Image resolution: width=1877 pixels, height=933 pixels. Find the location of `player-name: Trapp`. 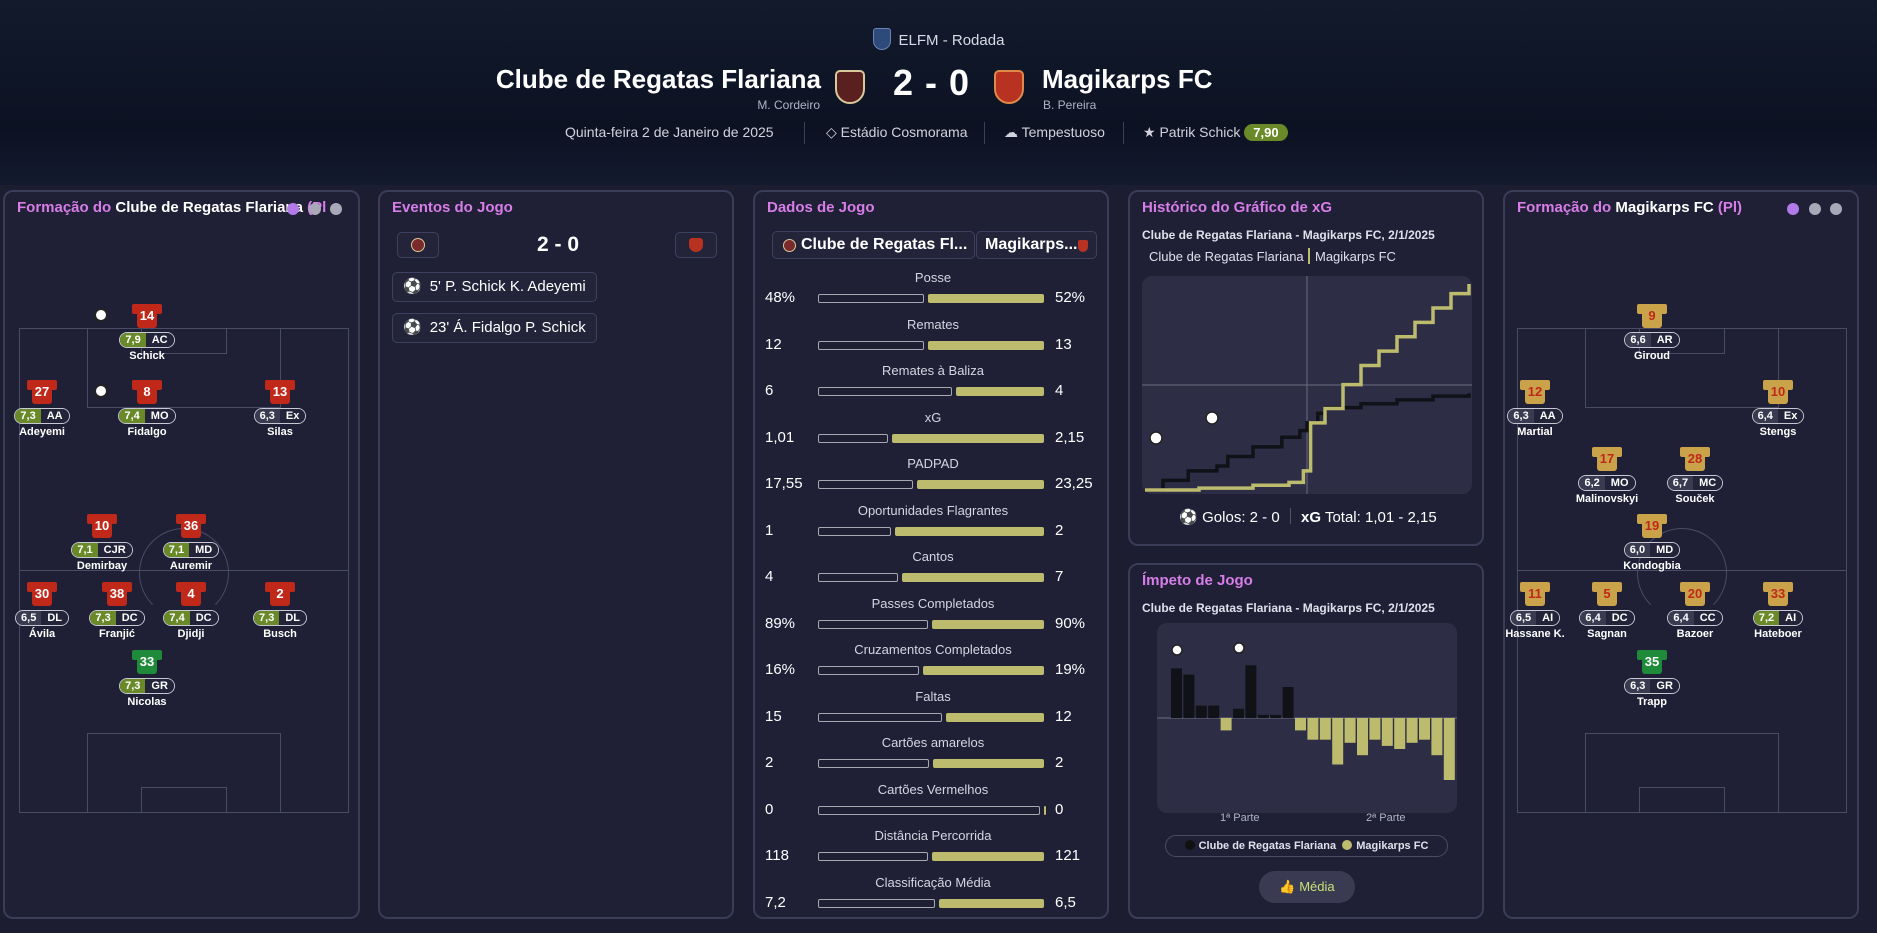

player-name: Trapp is located at coordinates (1652, 702).